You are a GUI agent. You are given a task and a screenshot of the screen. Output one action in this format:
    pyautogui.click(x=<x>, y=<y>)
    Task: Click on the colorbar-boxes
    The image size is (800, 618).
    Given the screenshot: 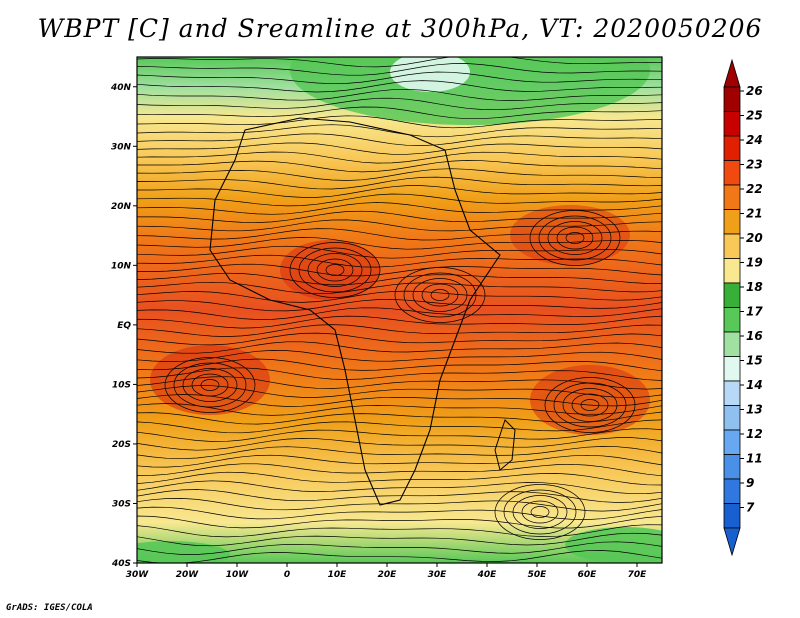 What is the action you would take?
    pyautogui.click(x=732, y=307)
    